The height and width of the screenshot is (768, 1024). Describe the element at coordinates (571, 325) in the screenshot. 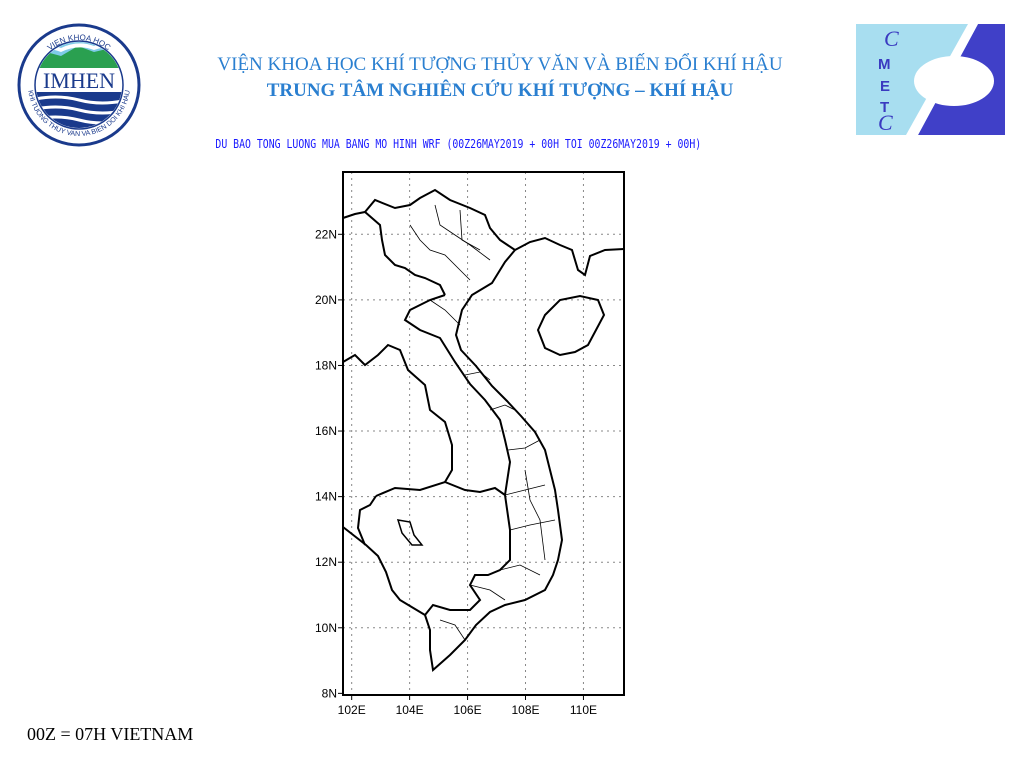

I see `hainan-island` at that location.